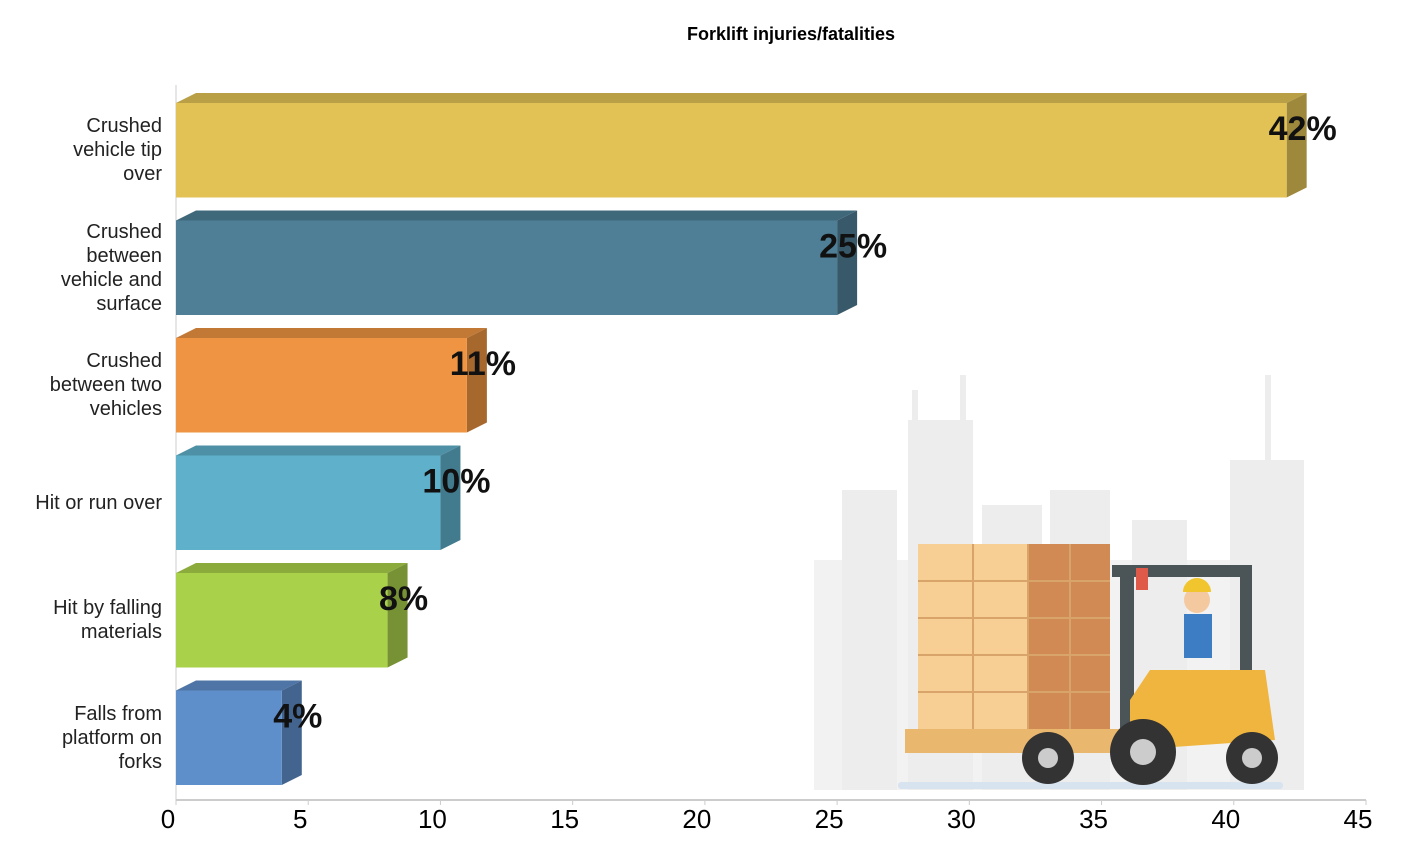  What do you see at coordinates (564, 819) in the screenshot?
I see `x-tick-label: 15` at bounding box center [564, 819].